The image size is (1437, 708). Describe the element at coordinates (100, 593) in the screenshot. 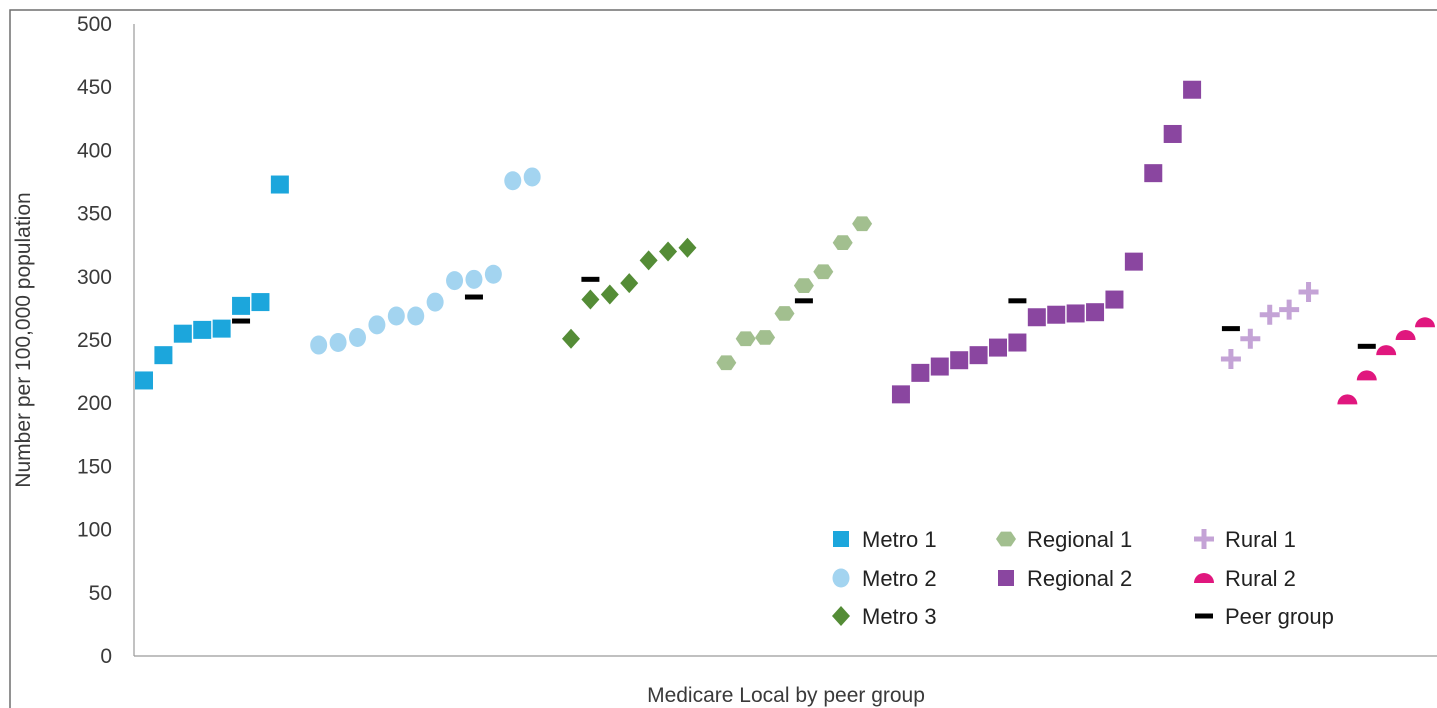

I see `y-tick-label: 50` at that location.